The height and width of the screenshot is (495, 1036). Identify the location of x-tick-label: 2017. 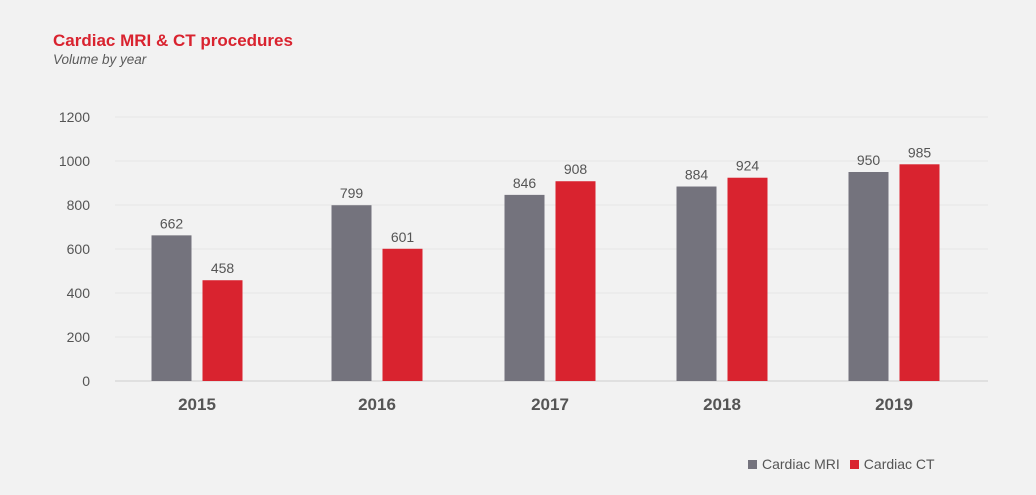
(550, 404).